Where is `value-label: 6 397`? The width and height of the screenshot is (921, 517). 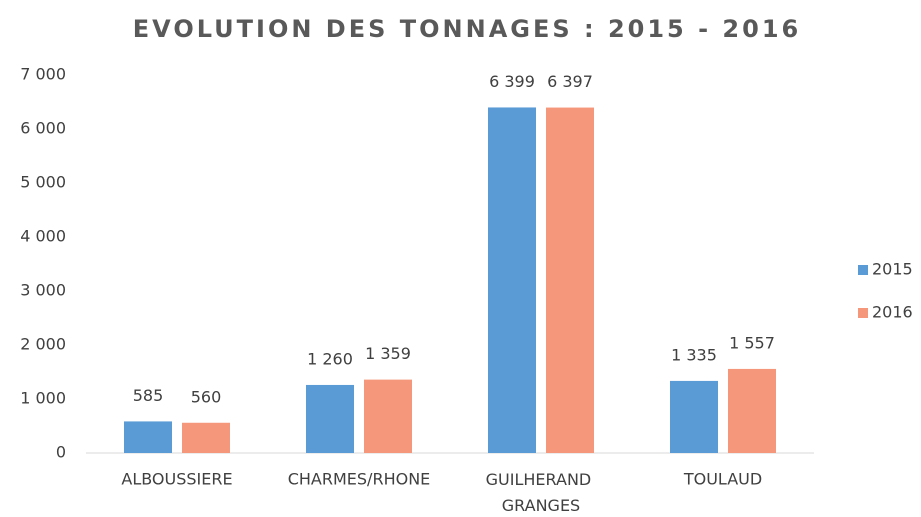
value-label: 6 397 is located at coordinates (570, 81).